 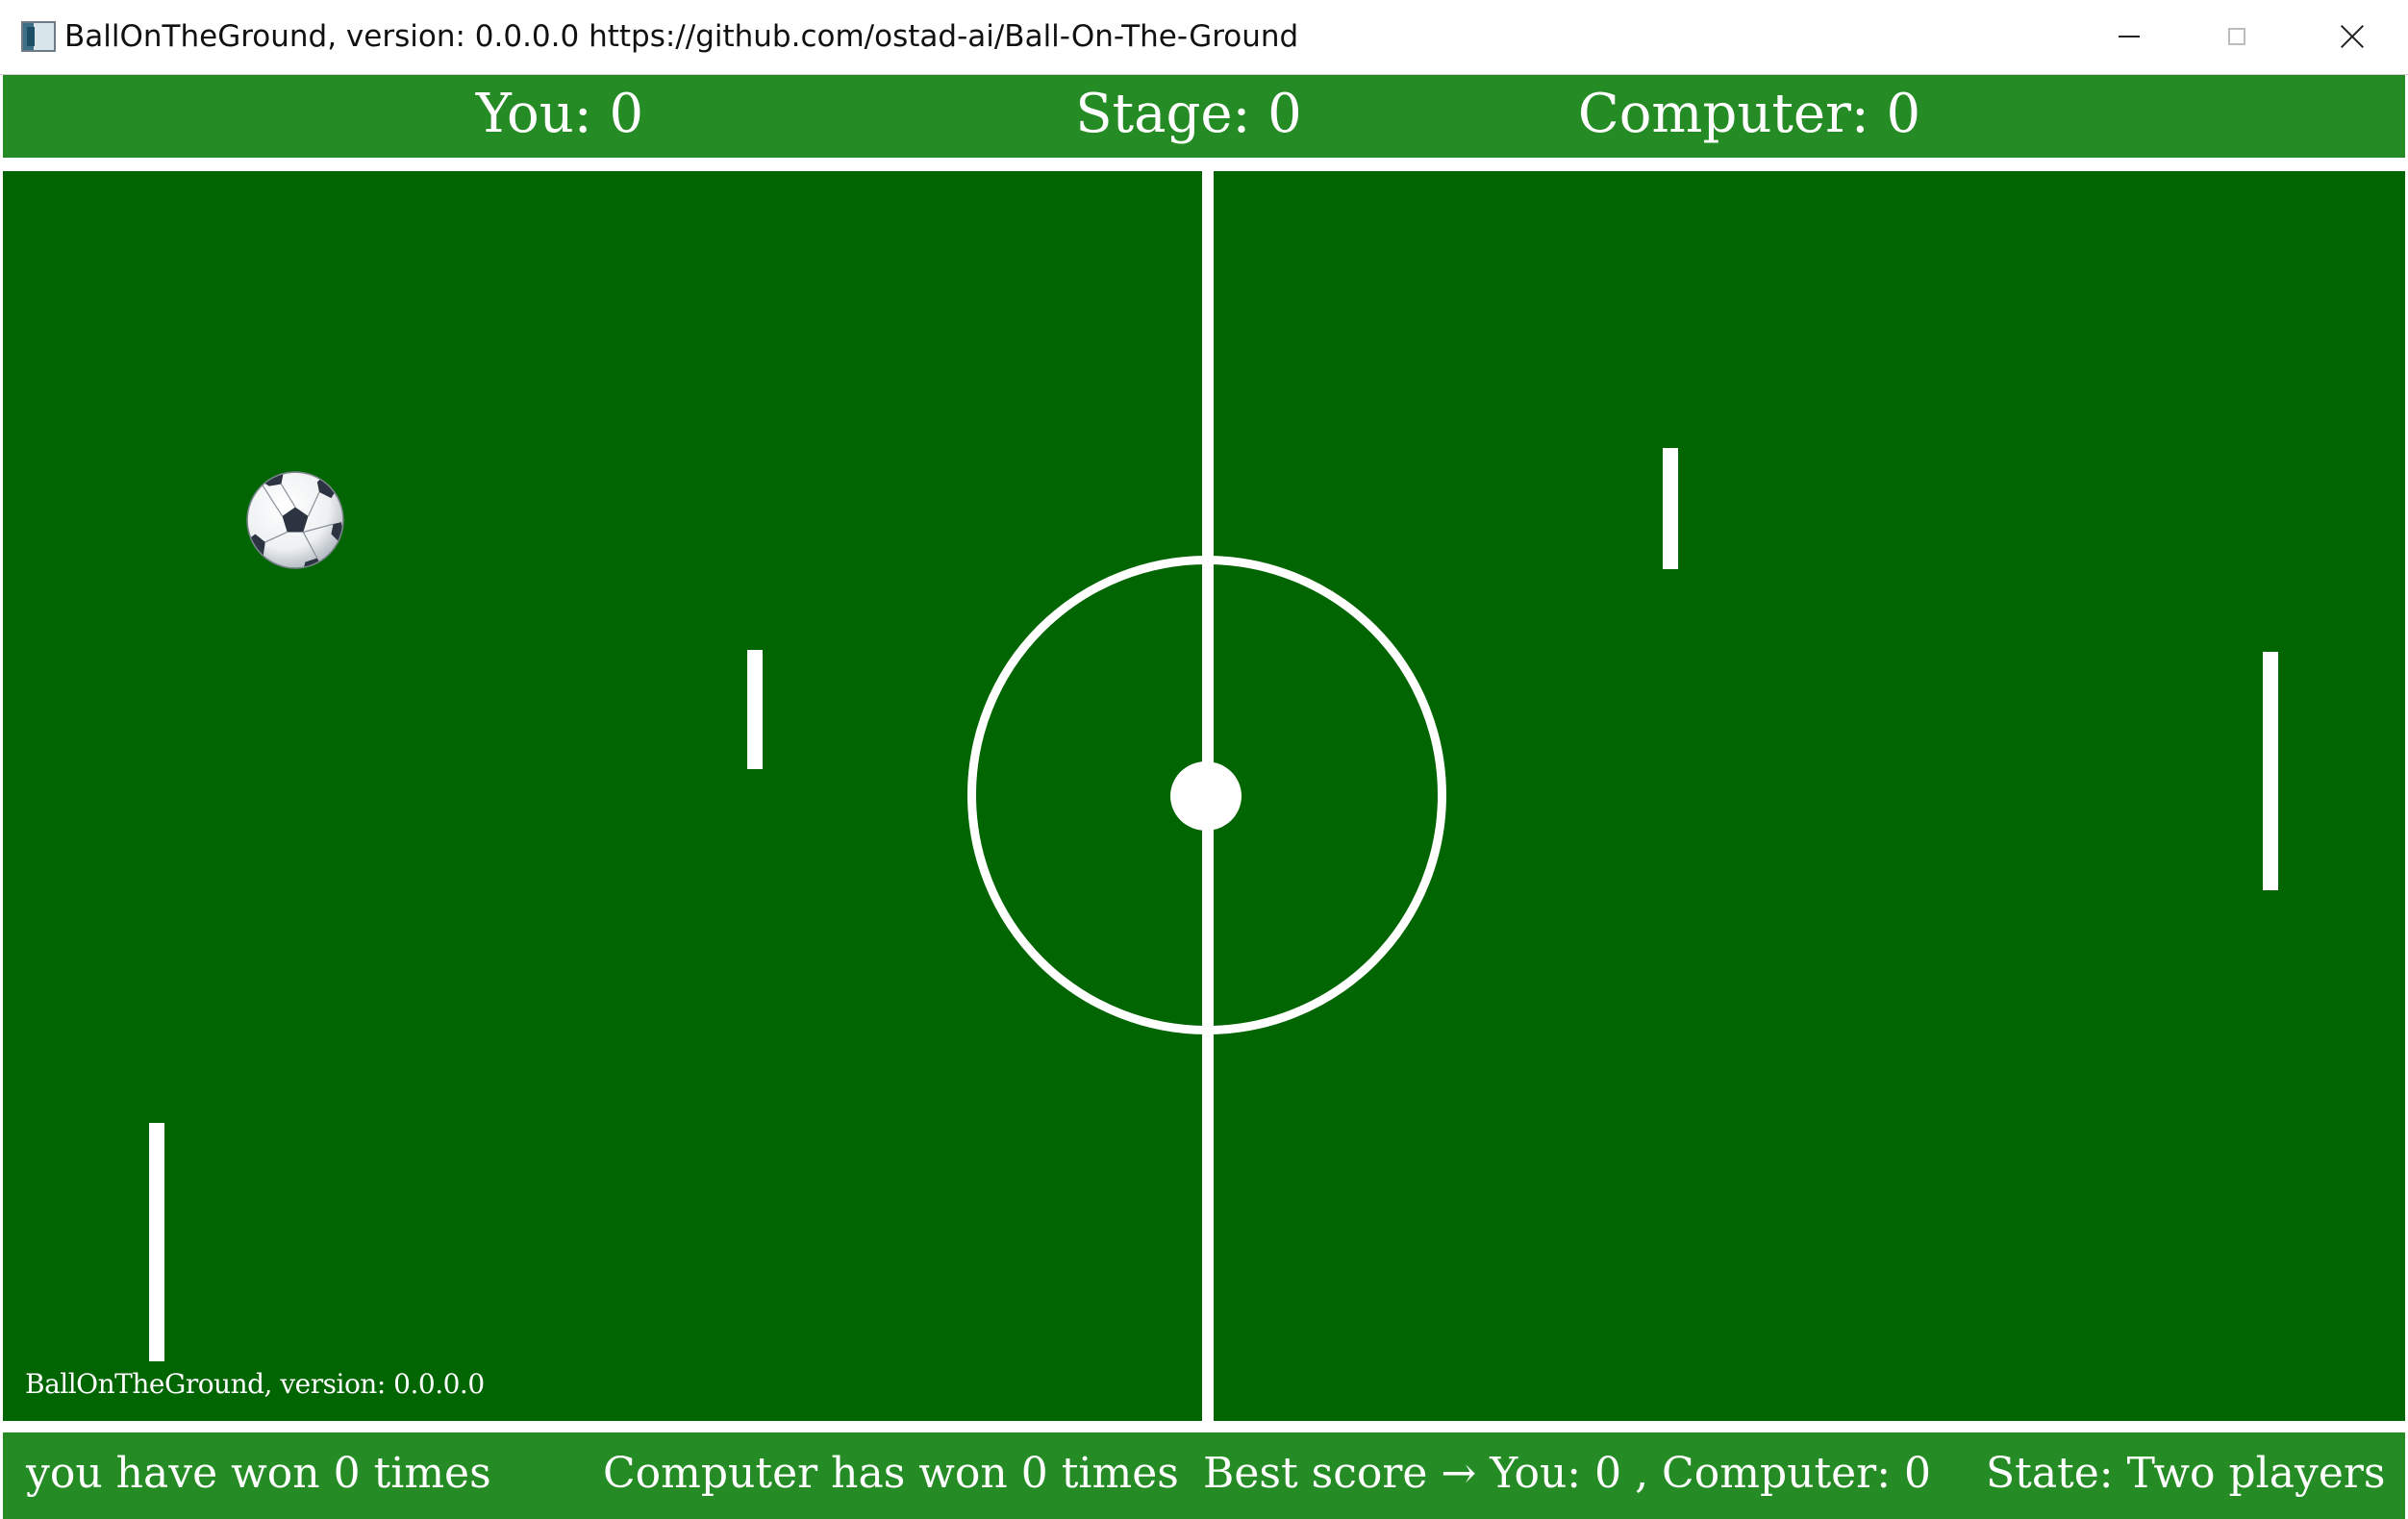 What do you see at coordinates (559, 114) in the screenshot?
I see `player-score: You: 0` at bounding box center [559, 114].